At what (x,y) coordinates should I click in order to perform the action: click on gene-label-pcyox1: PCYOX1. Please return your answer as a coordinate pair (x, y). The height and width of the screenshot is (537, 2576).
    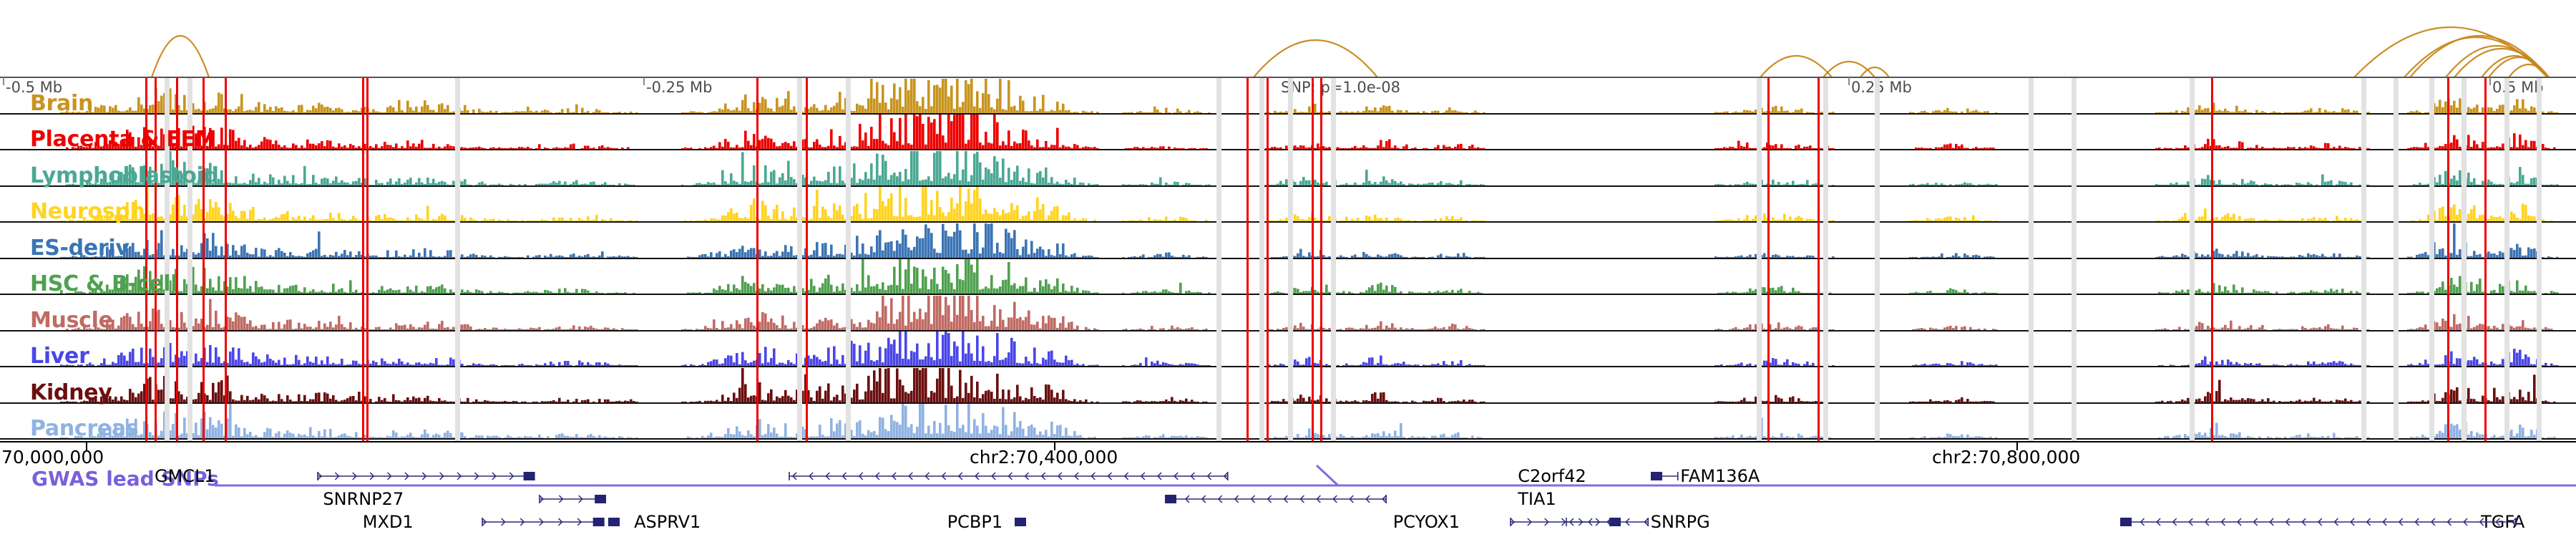
    Looking at the image, I should click on (1426, 522).